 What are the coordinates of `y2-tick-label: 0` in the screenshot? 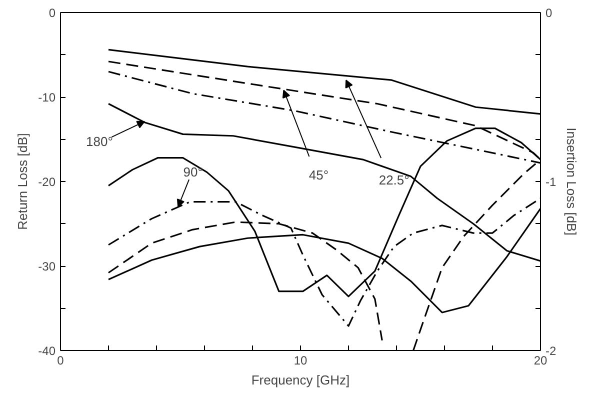 It's located at (549, 13).